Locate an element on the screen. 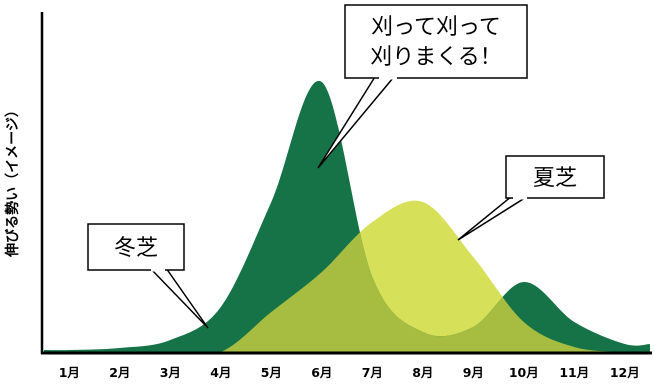 The width and height of the screenshot is (654, 385). callout-winter-box is located at coordinates (136, 247).